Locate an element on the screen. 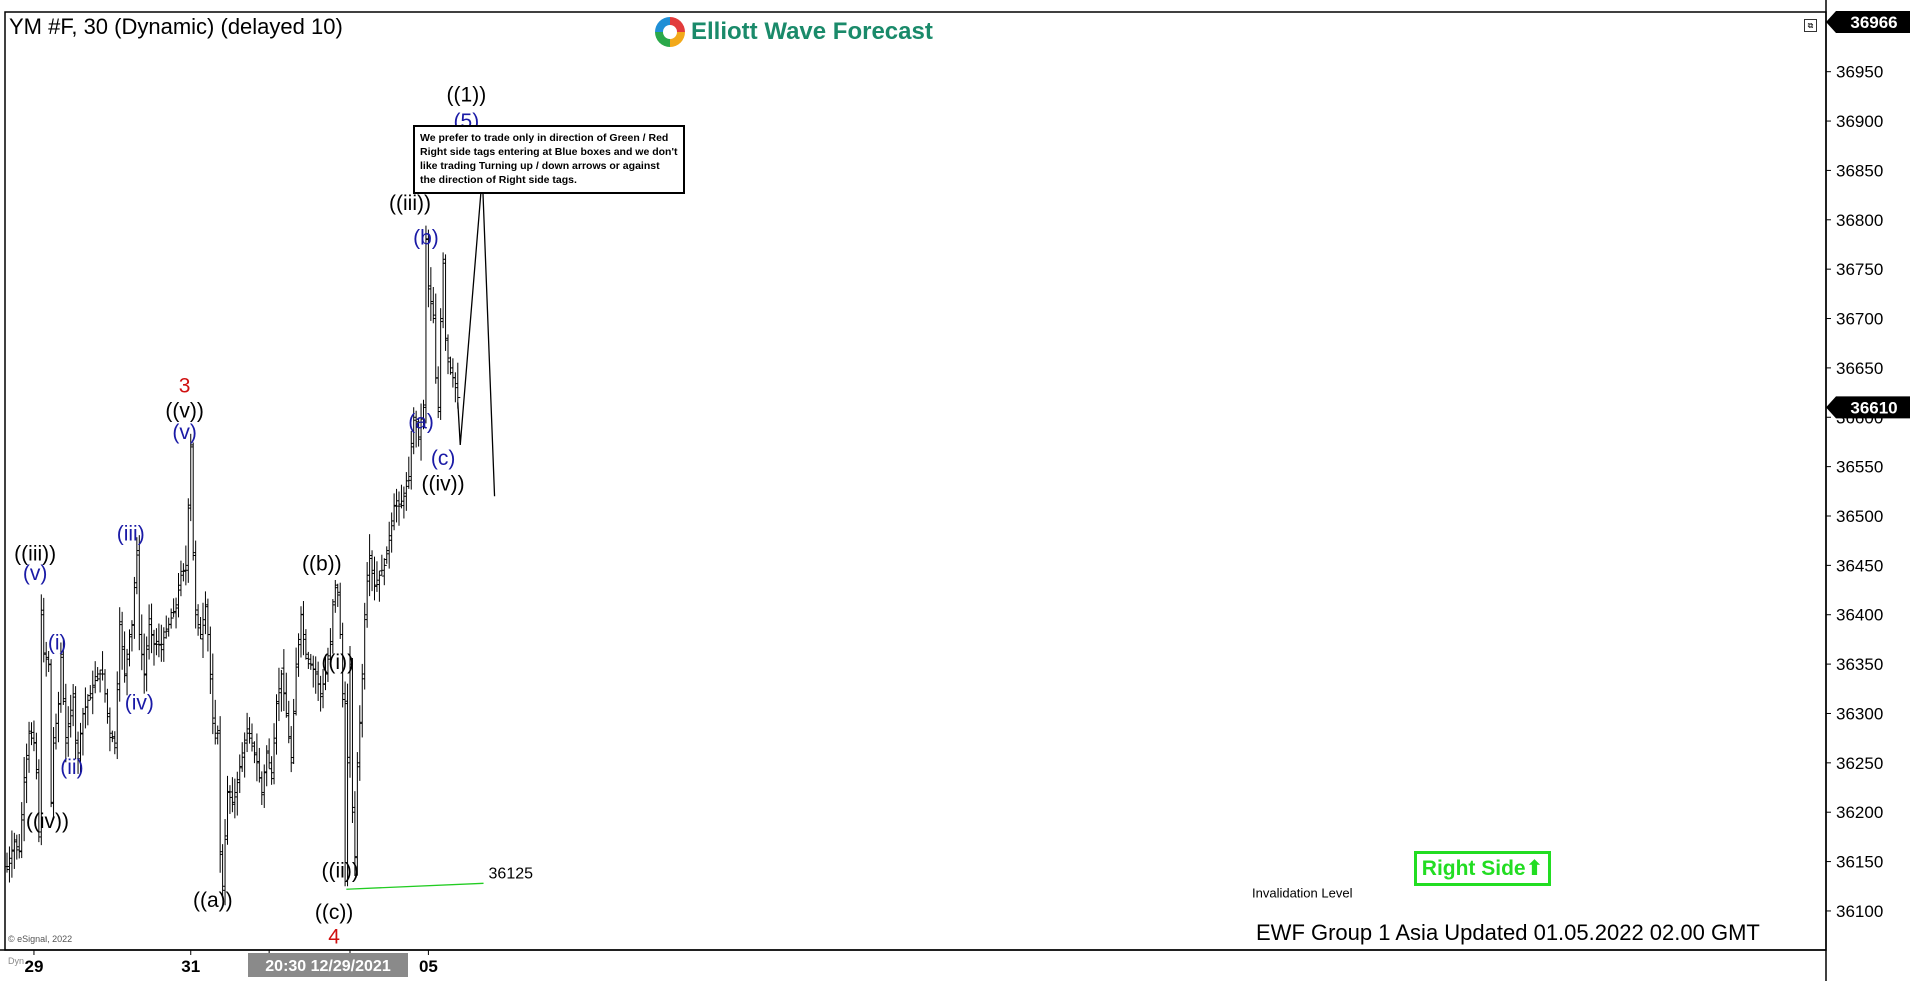  y-tick-label: 36950 is located at coordinates (1859, 72).